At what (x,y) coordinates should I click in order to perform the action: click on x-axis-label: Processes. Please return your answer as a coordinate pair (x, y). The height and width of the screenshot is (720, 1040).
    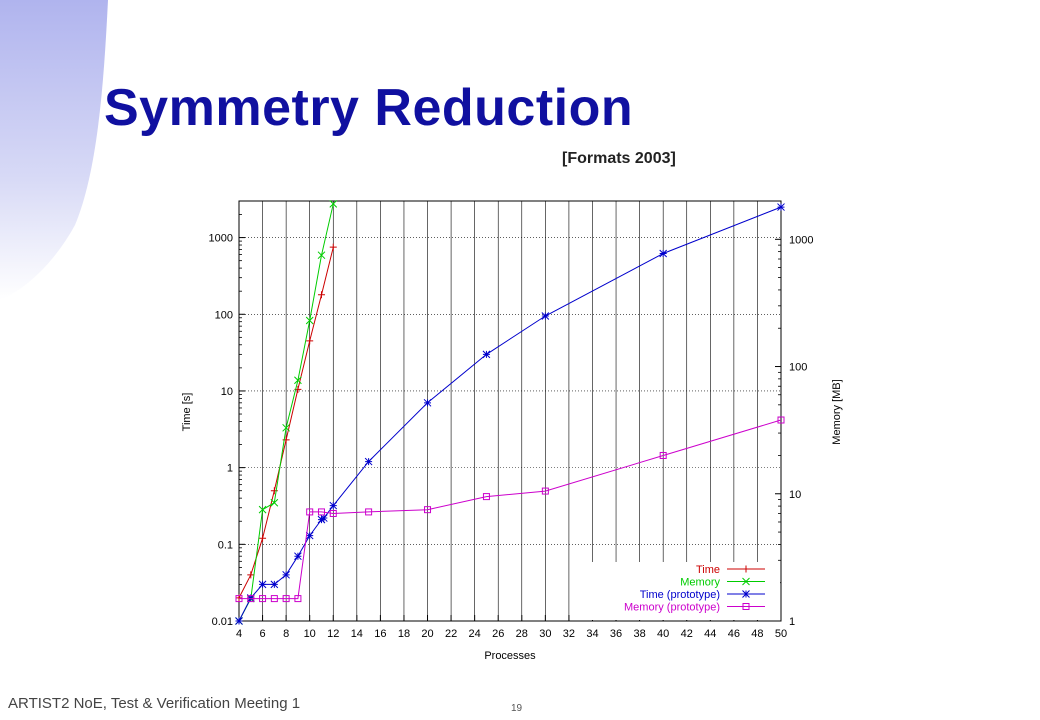
    Looking at the image, I should click on (510, 656).